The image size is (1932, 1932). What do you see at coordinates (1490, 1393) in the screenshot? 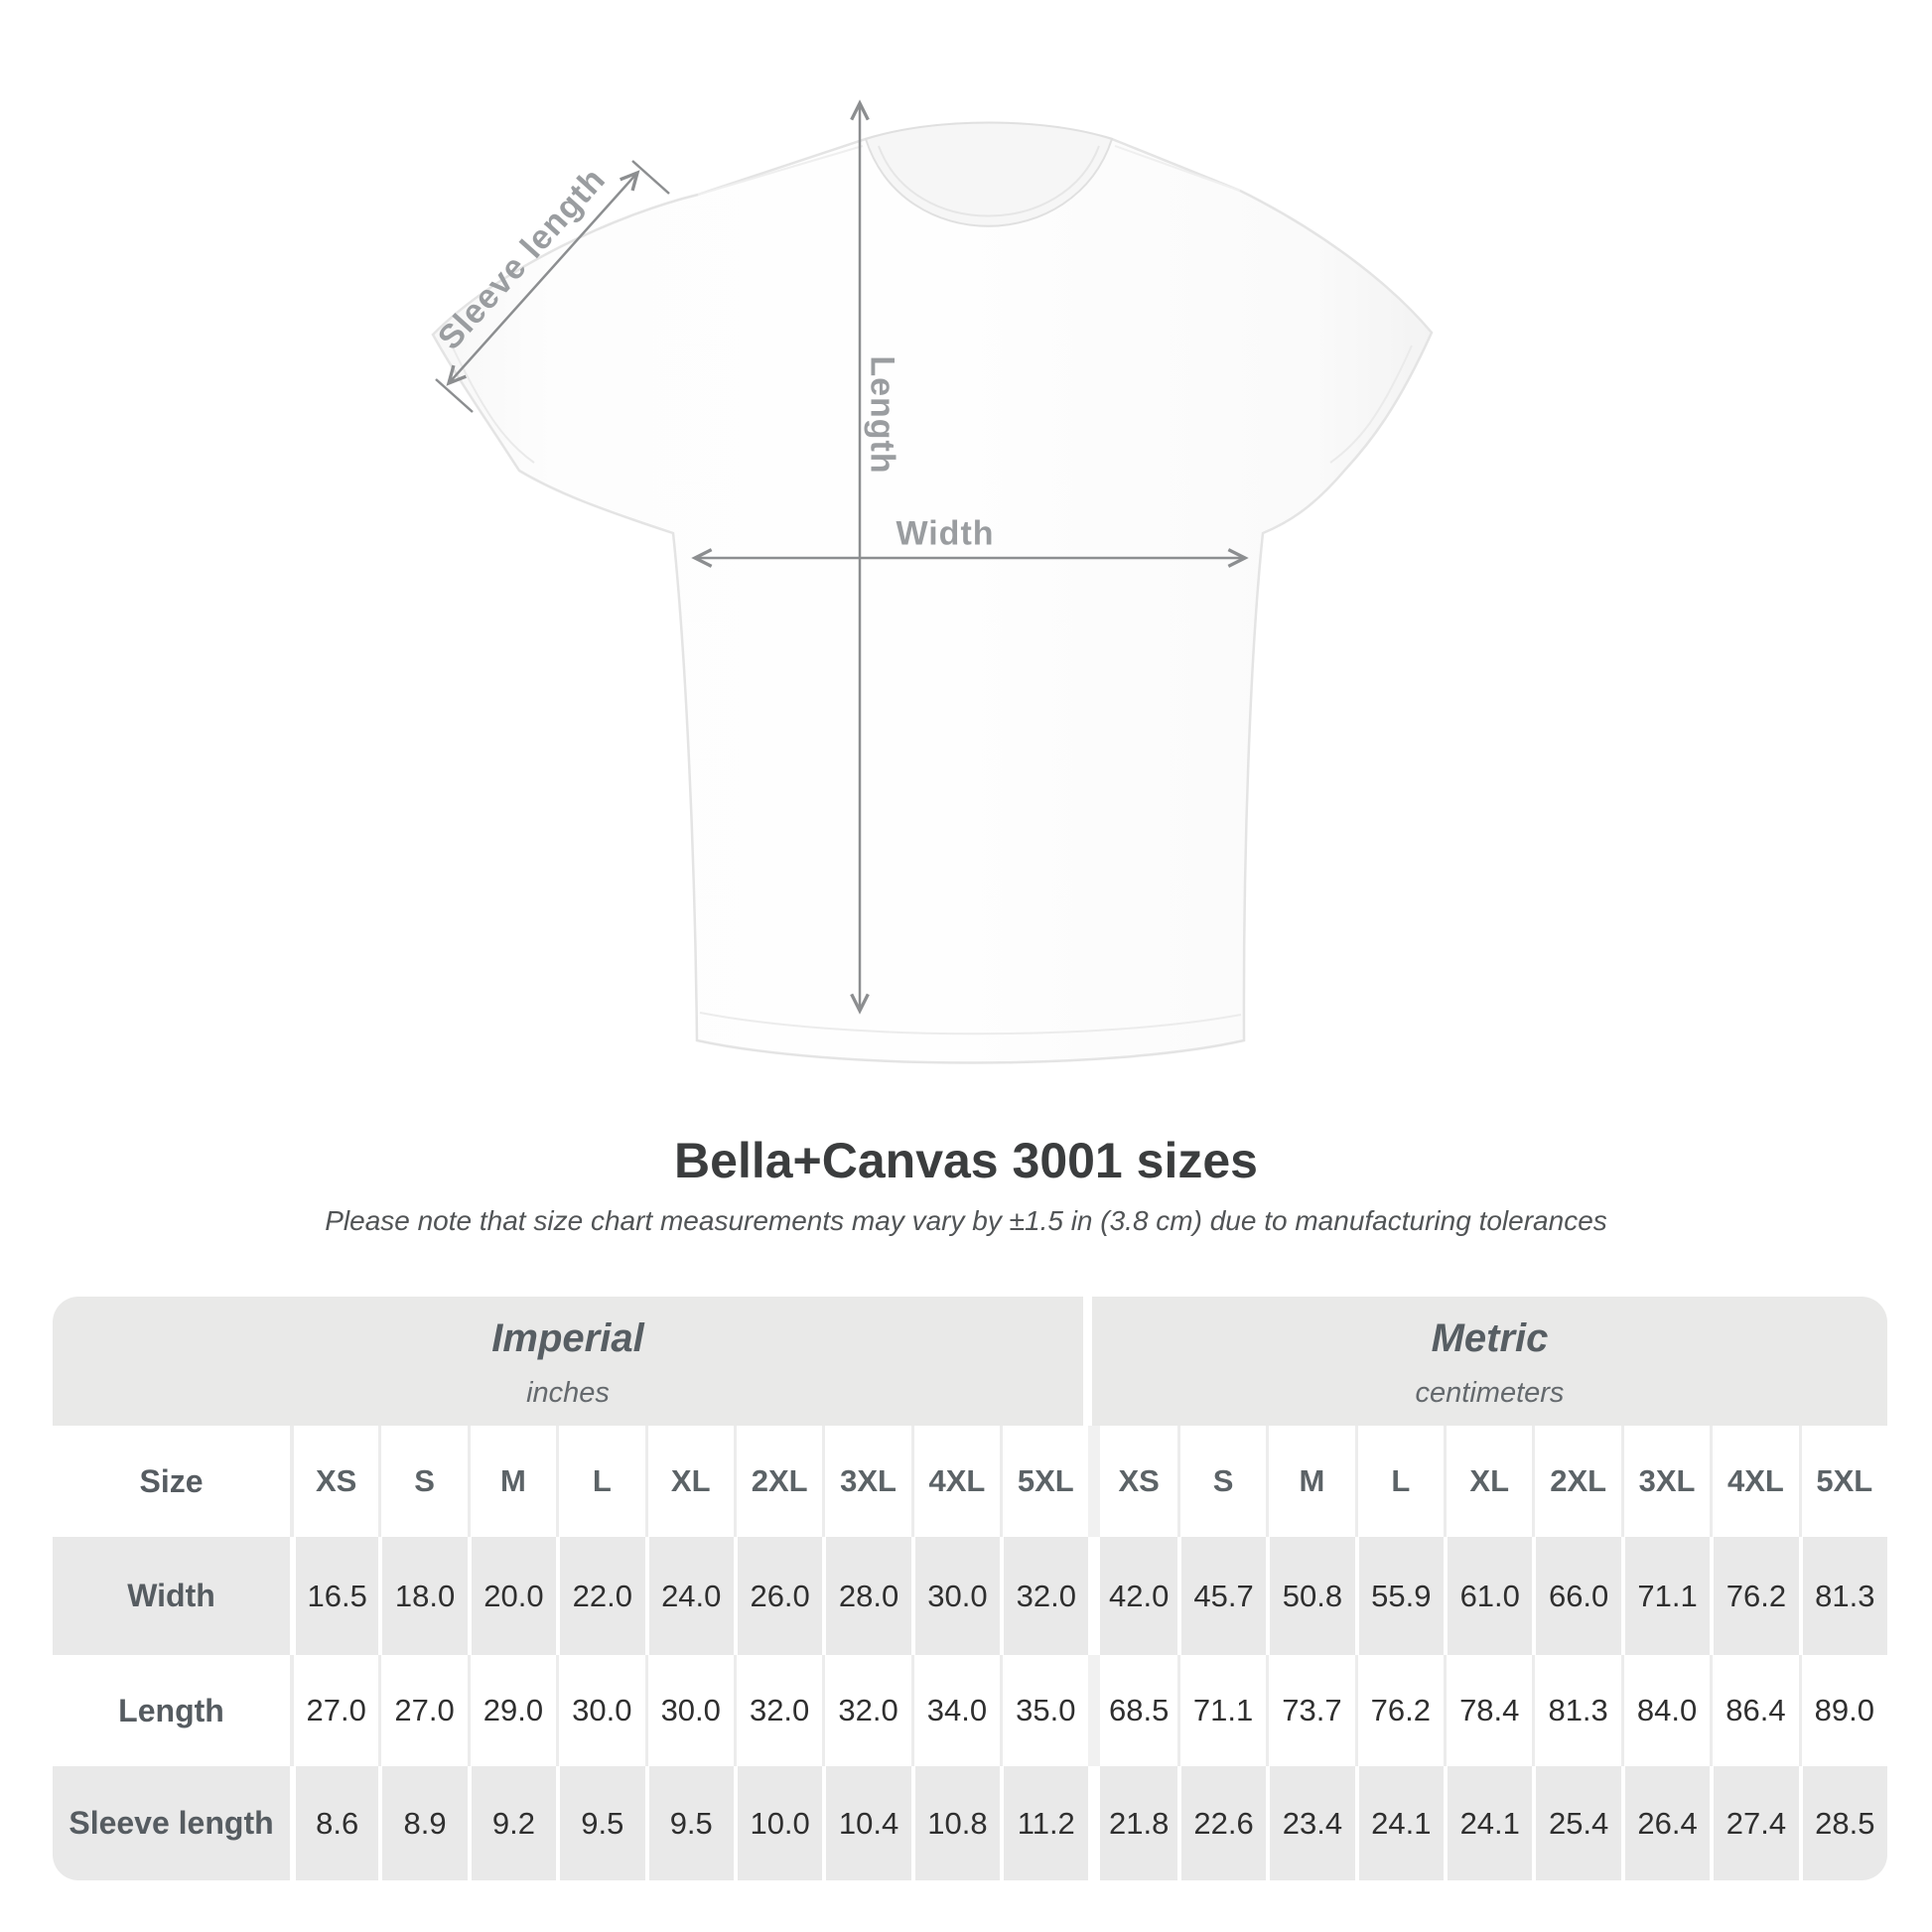
I see `unit-sublabel-metric: centimeters` at bounding box center [1490, 1393].